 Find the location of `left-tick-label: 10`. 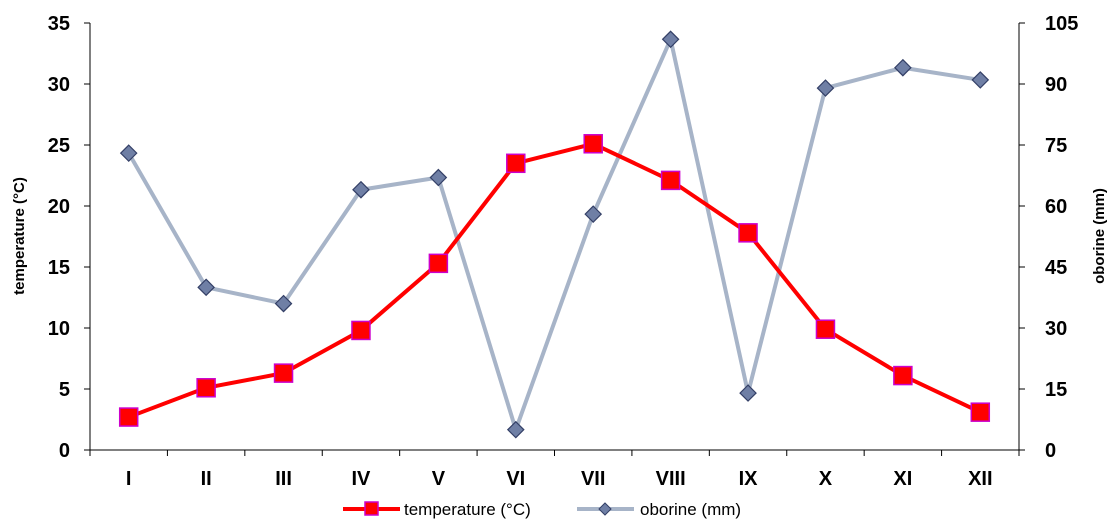

left-tick-label: 10 is located at coordinates (59, 329).